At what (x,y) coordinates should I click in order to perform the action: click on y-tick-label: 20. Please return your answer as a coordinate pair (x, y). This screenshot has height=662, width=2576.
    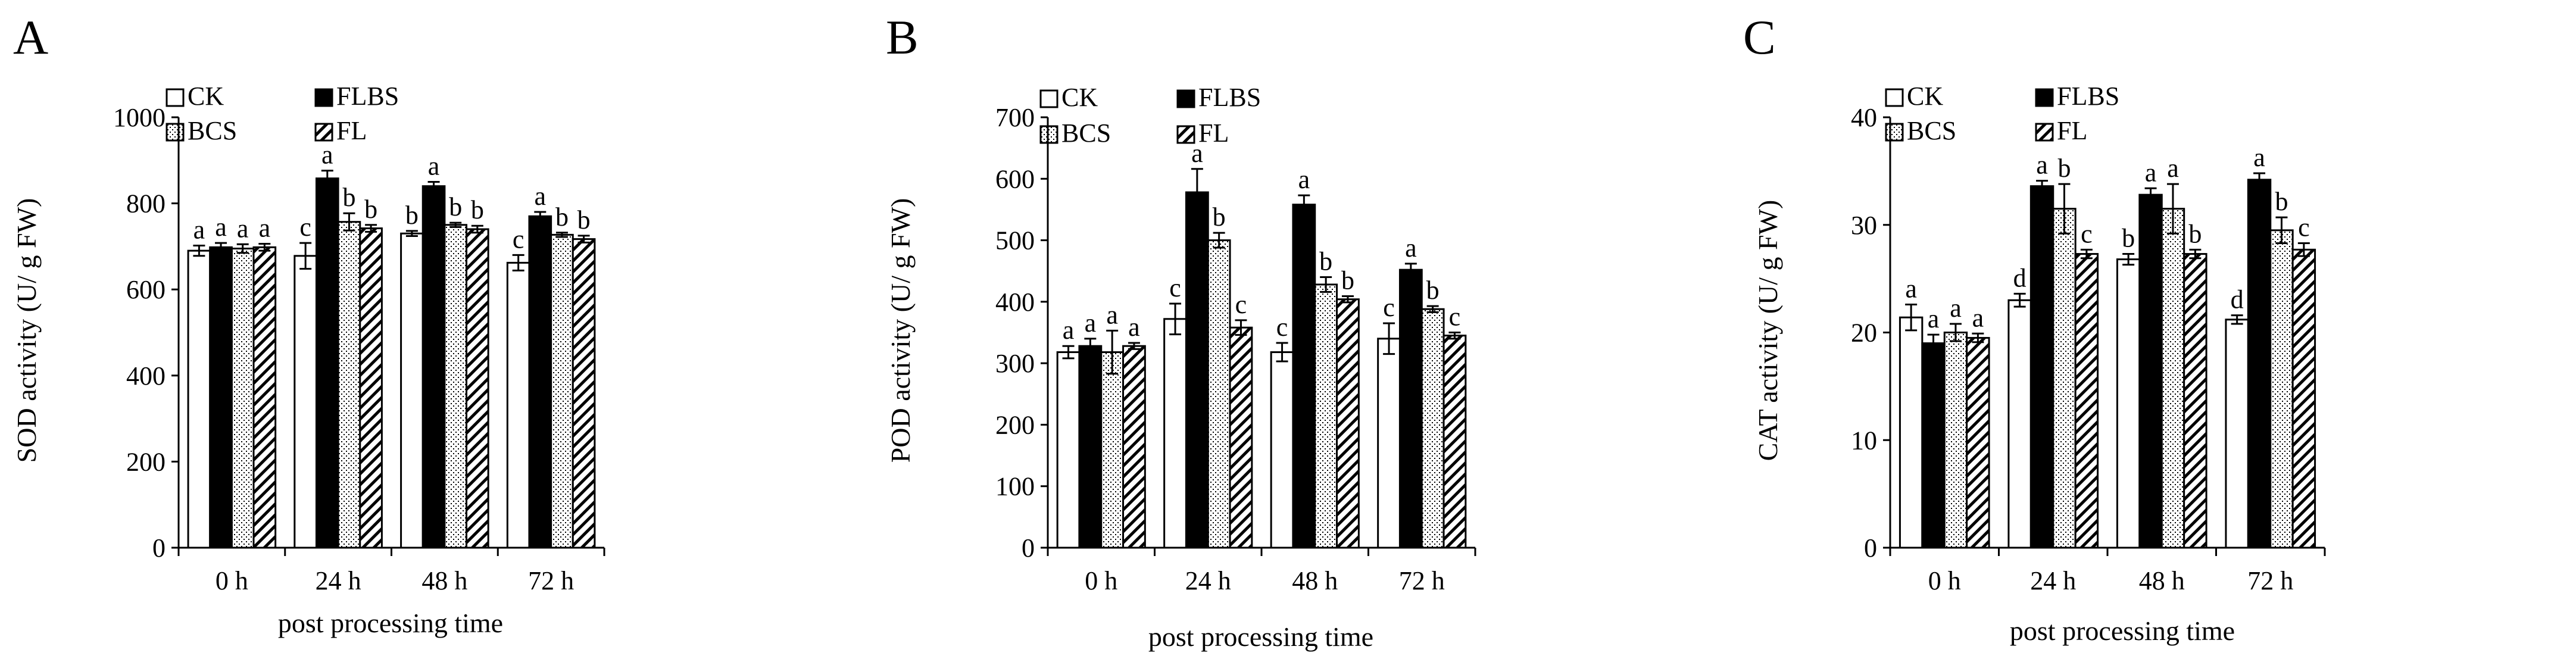
    Looking at the image, I should click on (1864, 333).